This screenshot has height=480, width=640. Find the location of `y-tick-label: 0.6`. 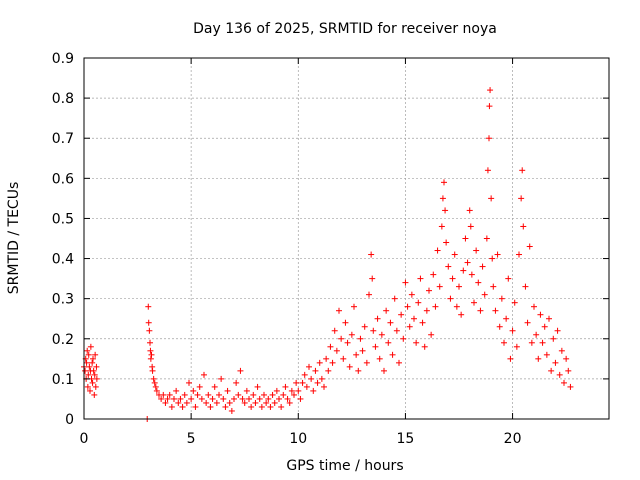

y-tick-label: 0.6 is located at coordinates (63, 179).